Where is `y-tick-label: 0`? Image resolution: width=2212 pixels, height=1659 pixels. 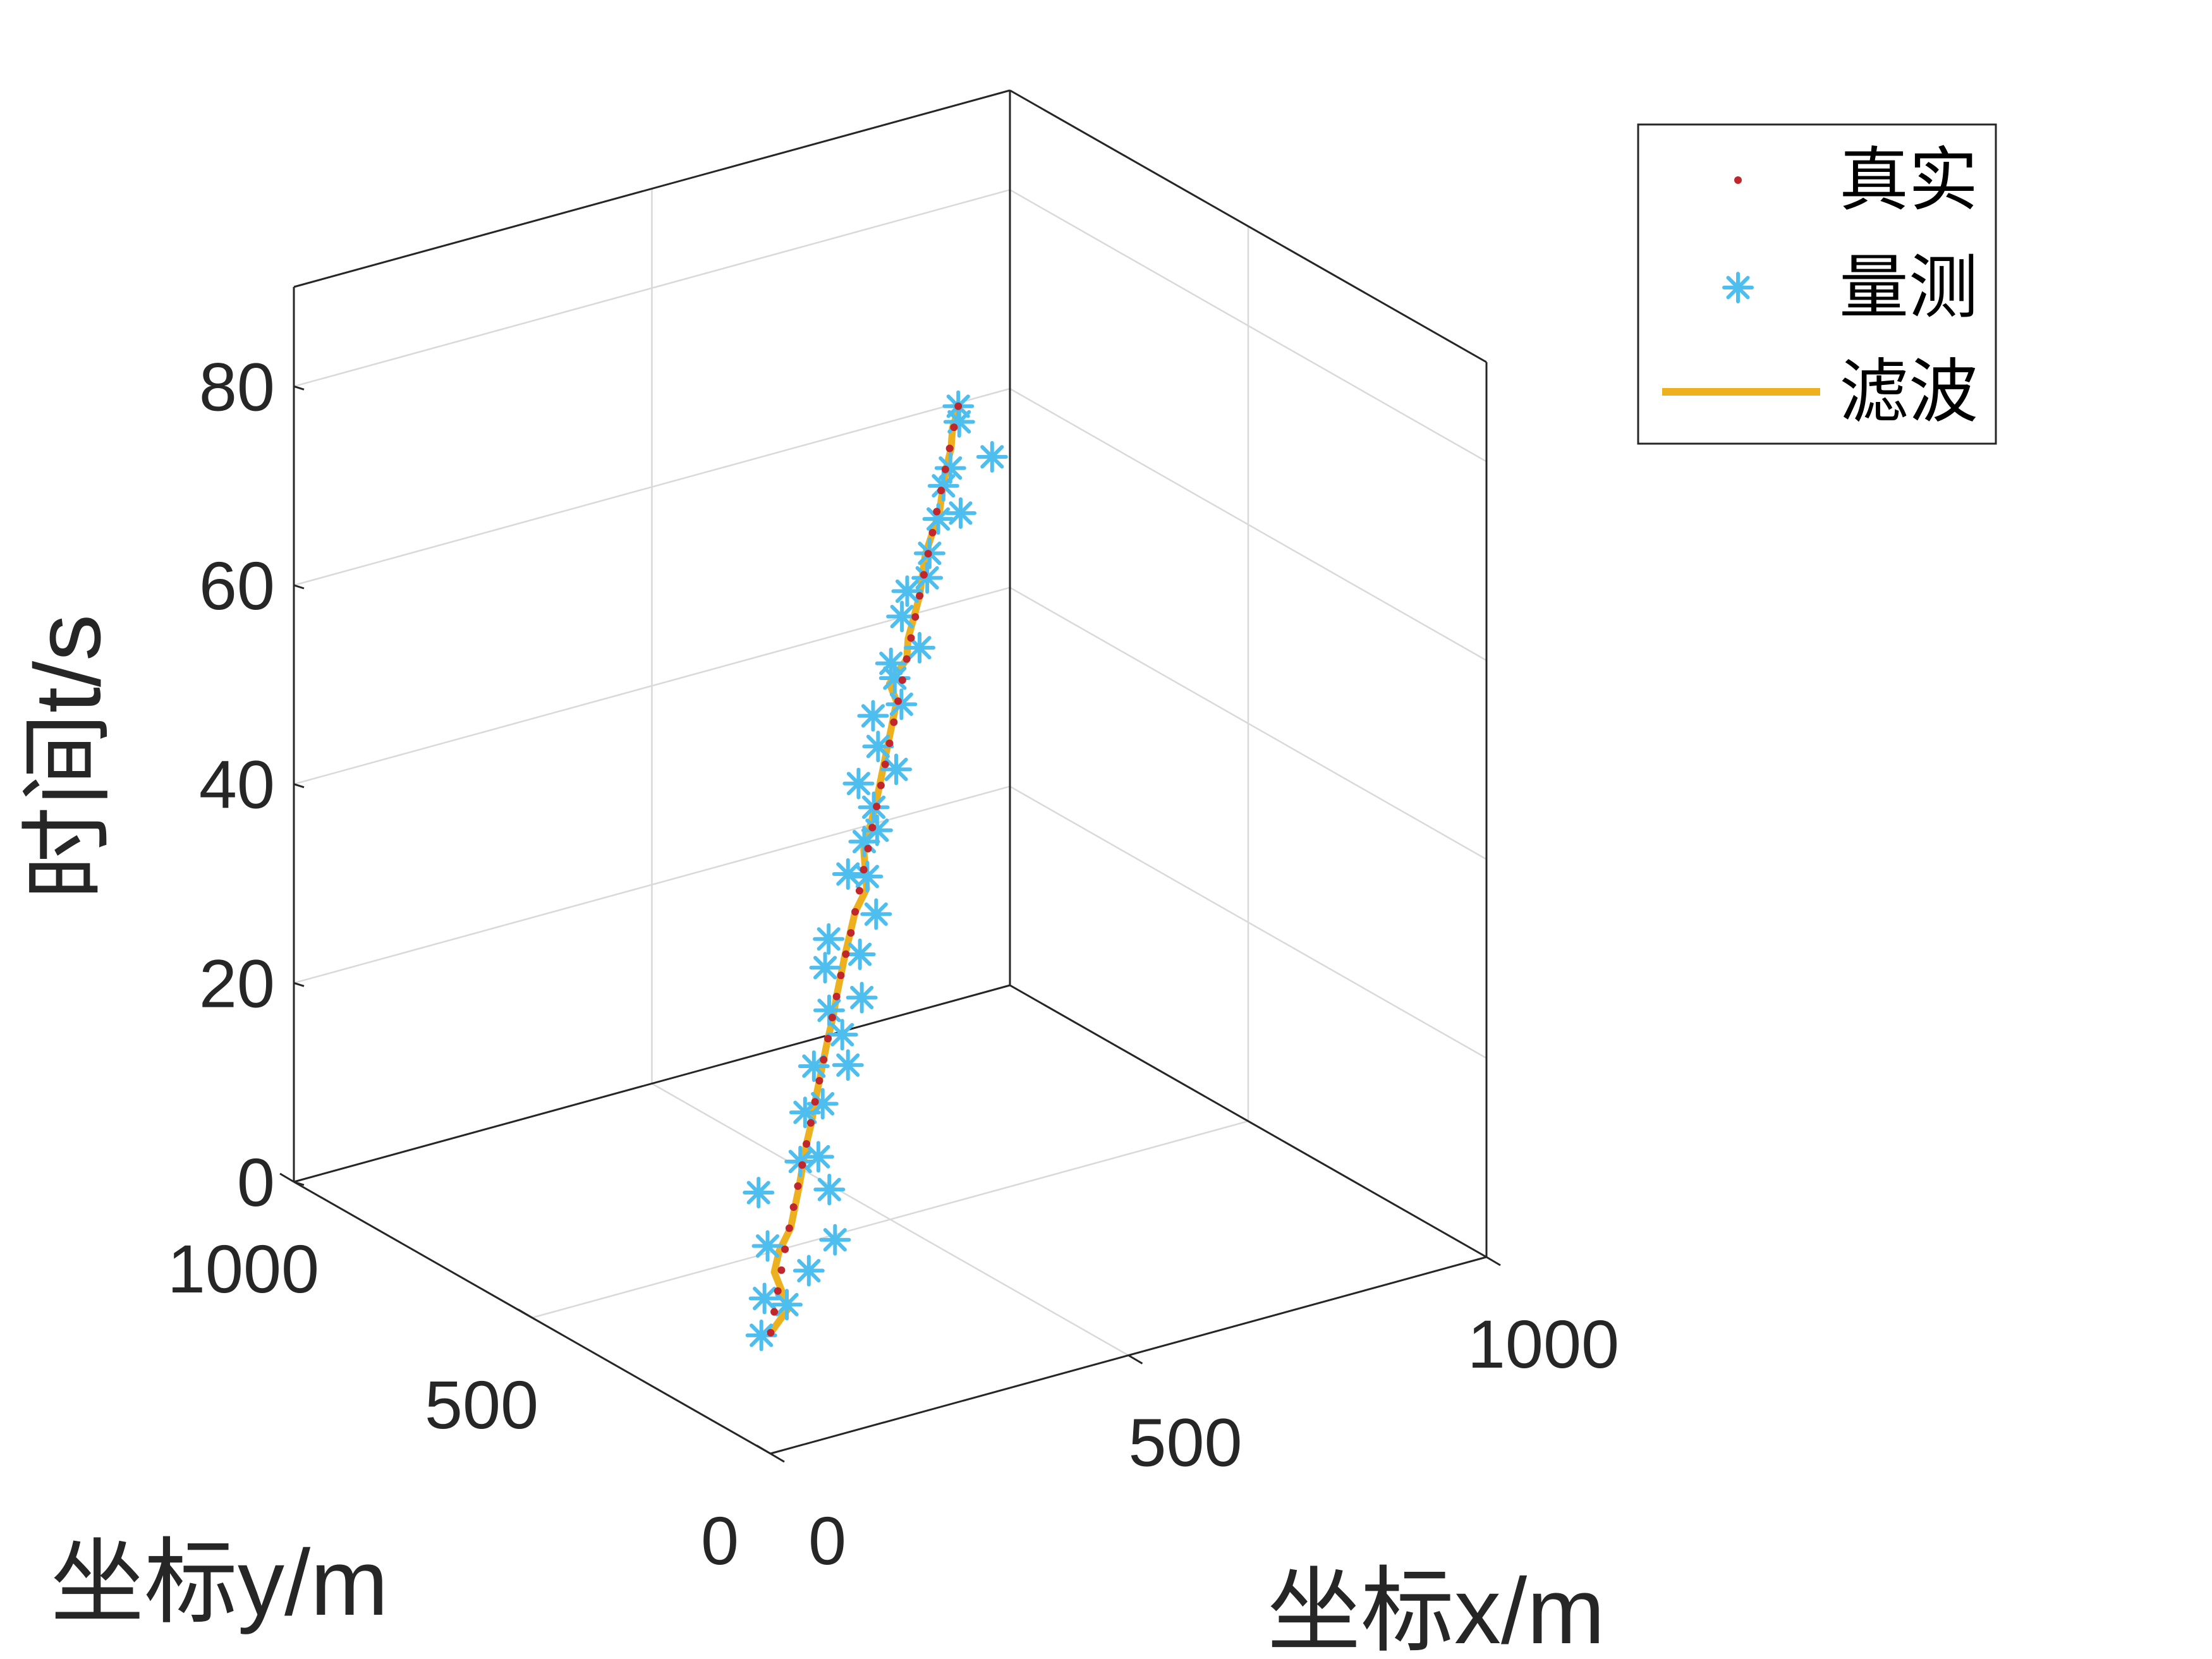 y-tick-label: 0 is located at coordinates (720, 1540).